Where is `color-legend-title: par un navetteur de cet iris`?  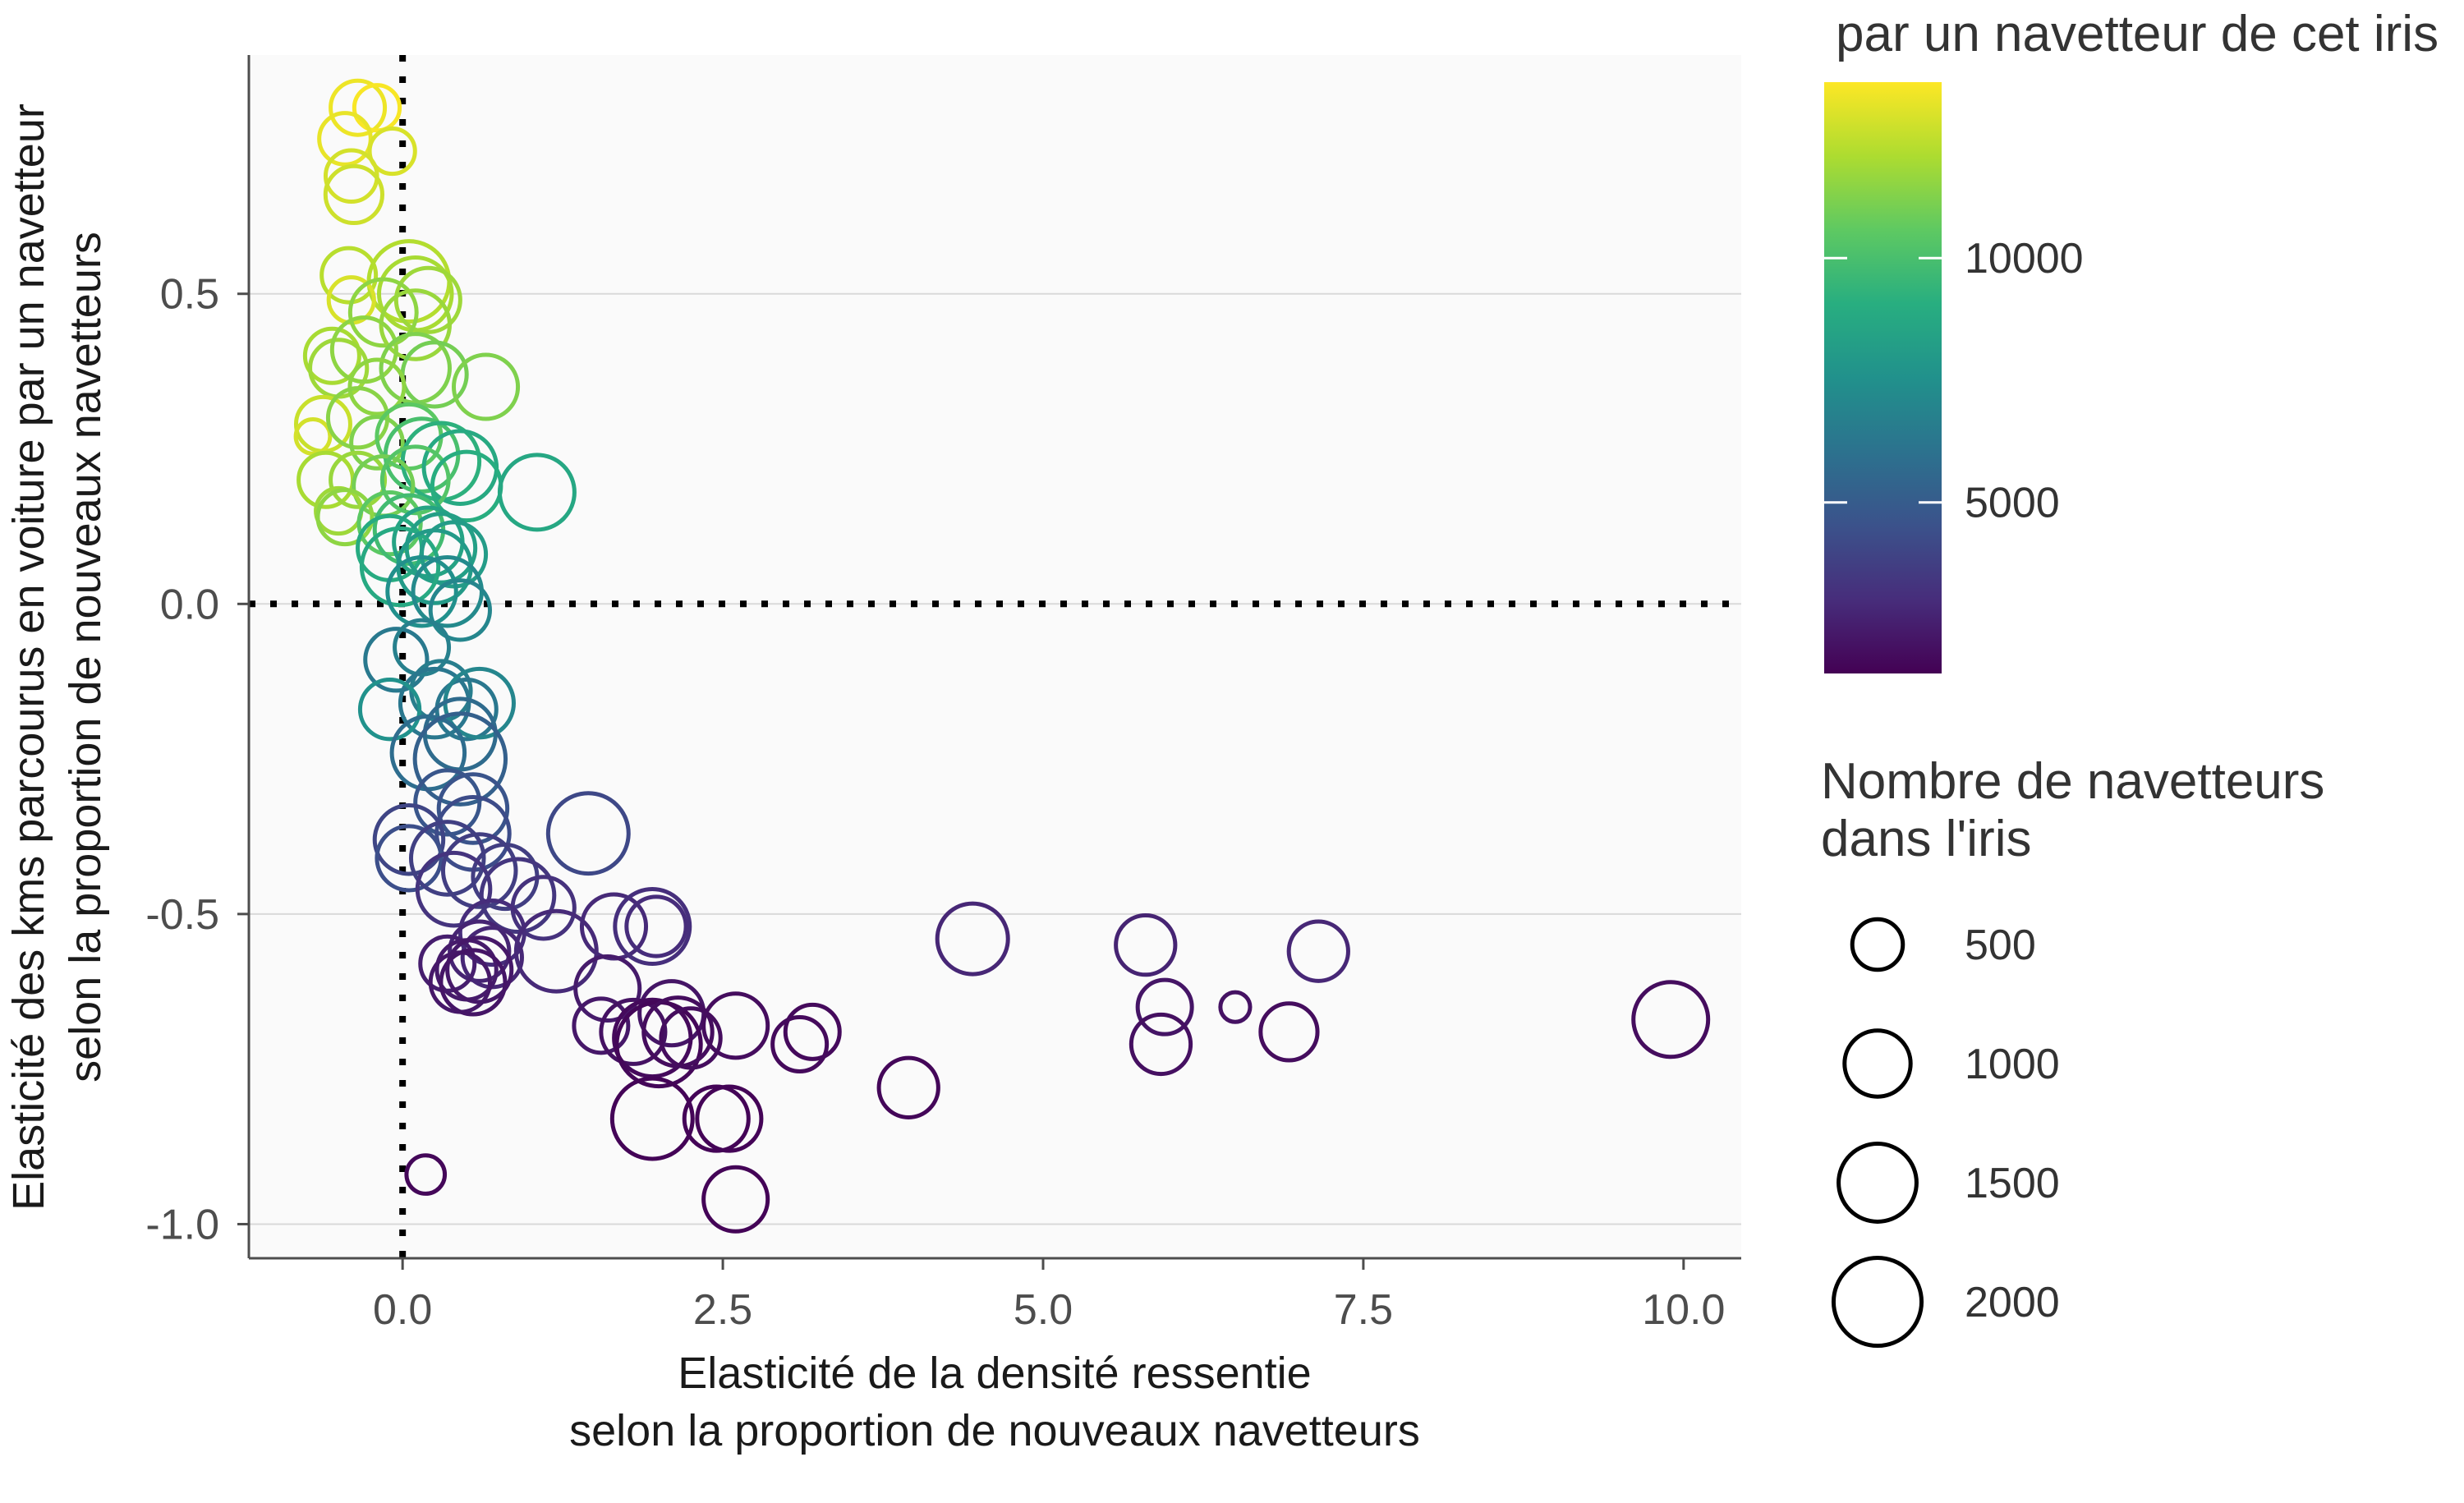 color-legend-title: par un navetteur de cet iris is located at coordinates (2137, 34).